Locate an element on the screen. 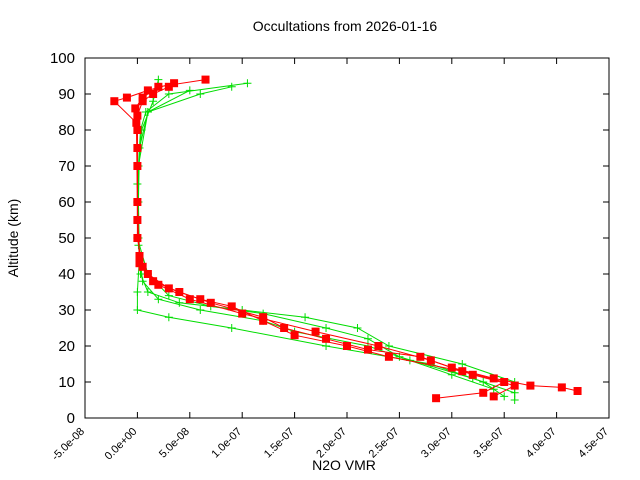  y-tick-label: 60 is located at coordinates (66, 202).